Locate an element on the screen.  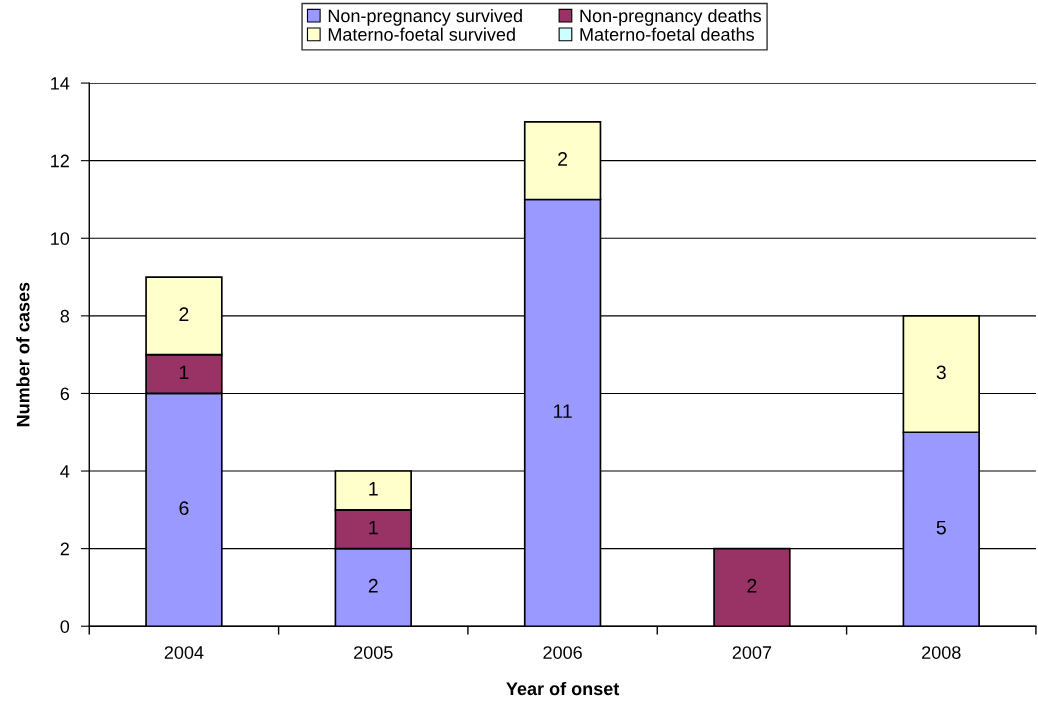
data-label: 5 is located at coordinates (941, 527).